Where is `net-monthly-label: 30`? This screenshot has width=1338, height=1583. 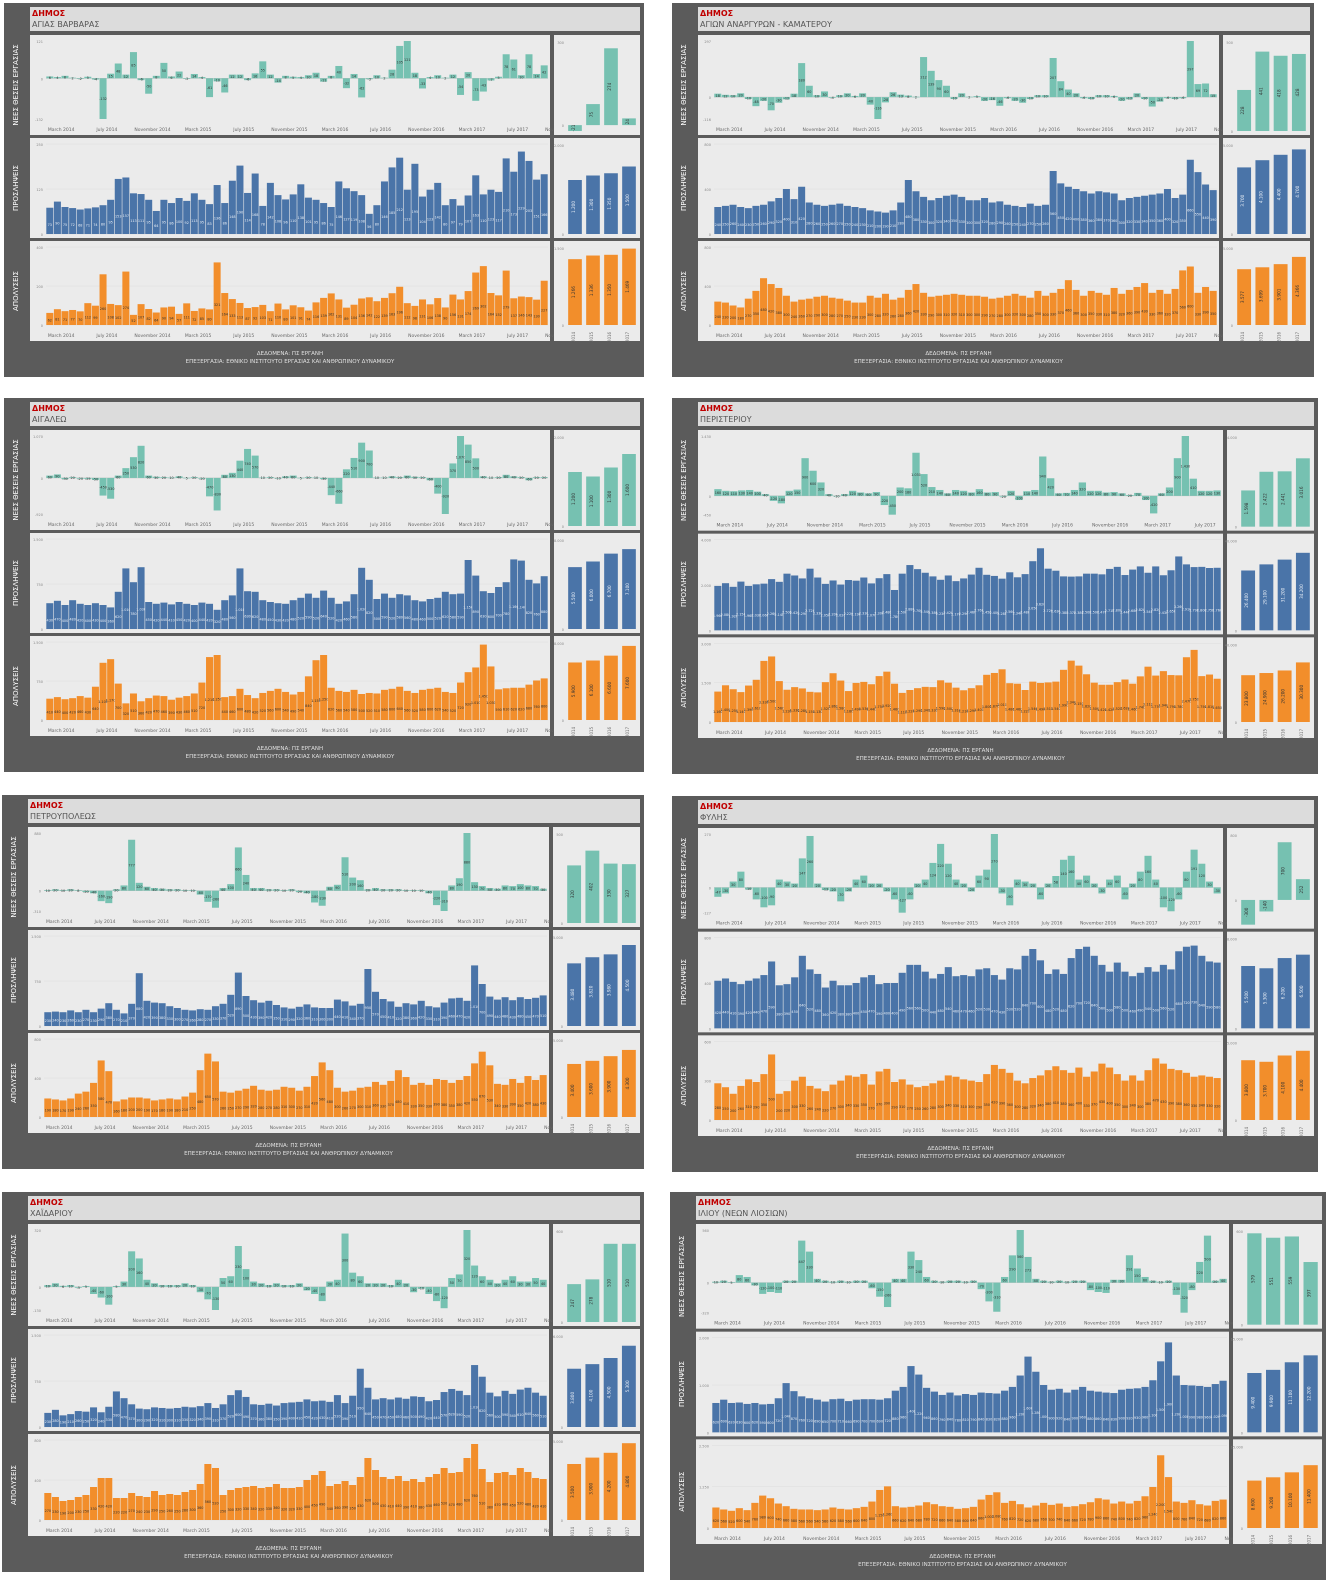 net-monthly-label: 30 is located at coordinates (733, 885).